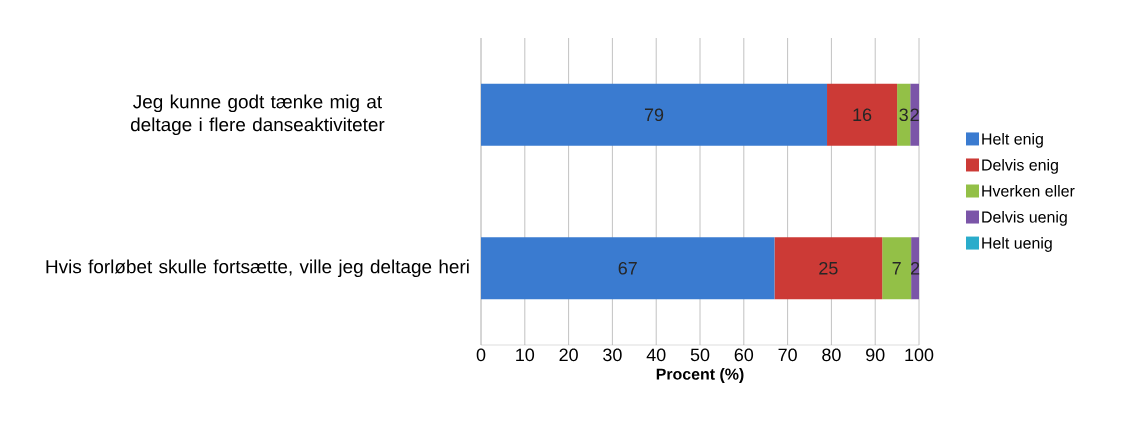  What do you see at coordinates (257, 268) in the screenshot?
I see `y-tick-label: Hvis forløbet skulle fortsætte, ville jeg deltage heri` at bounding box center [257, 268].